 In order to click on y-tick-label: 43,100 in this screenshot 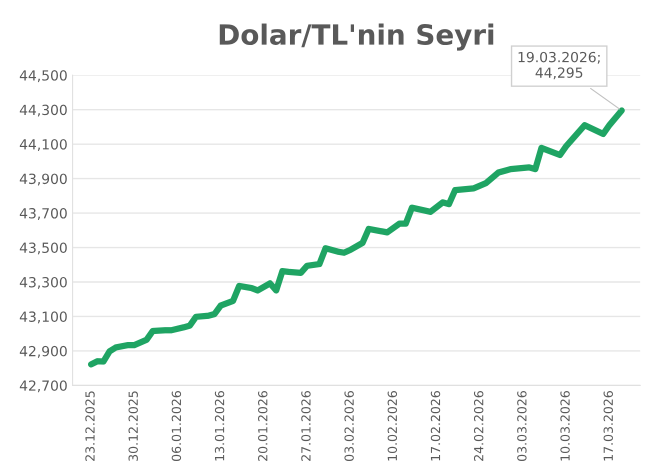, I will do `click(43, 317)`.